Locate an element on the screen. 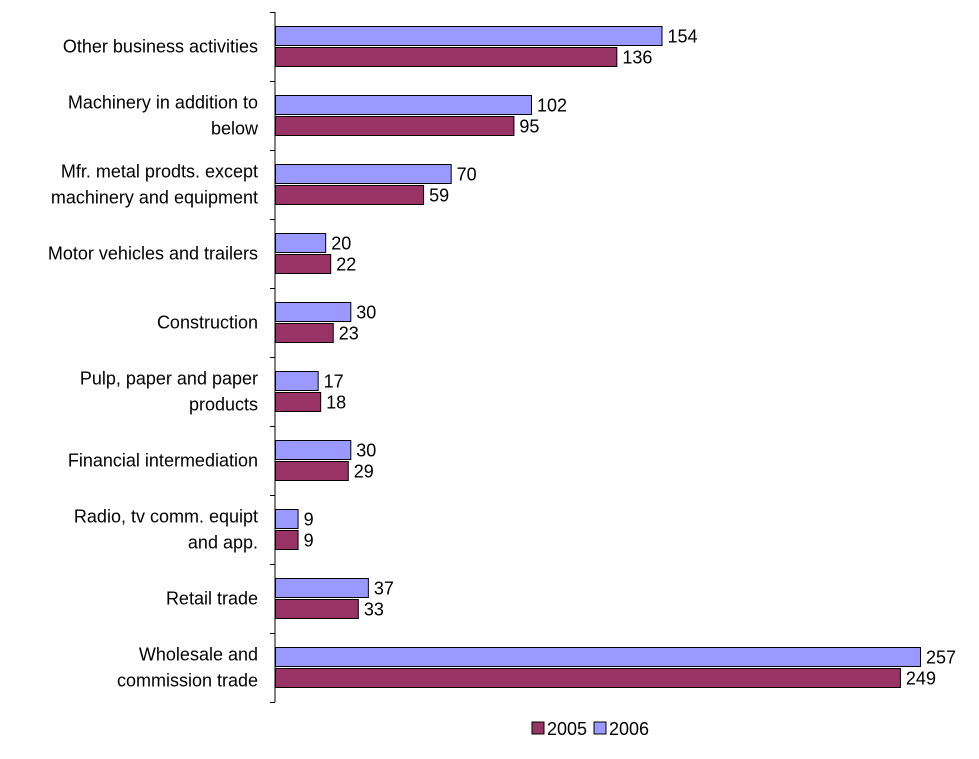  legend: 2005 2006 is located at coordinates (590, 729).